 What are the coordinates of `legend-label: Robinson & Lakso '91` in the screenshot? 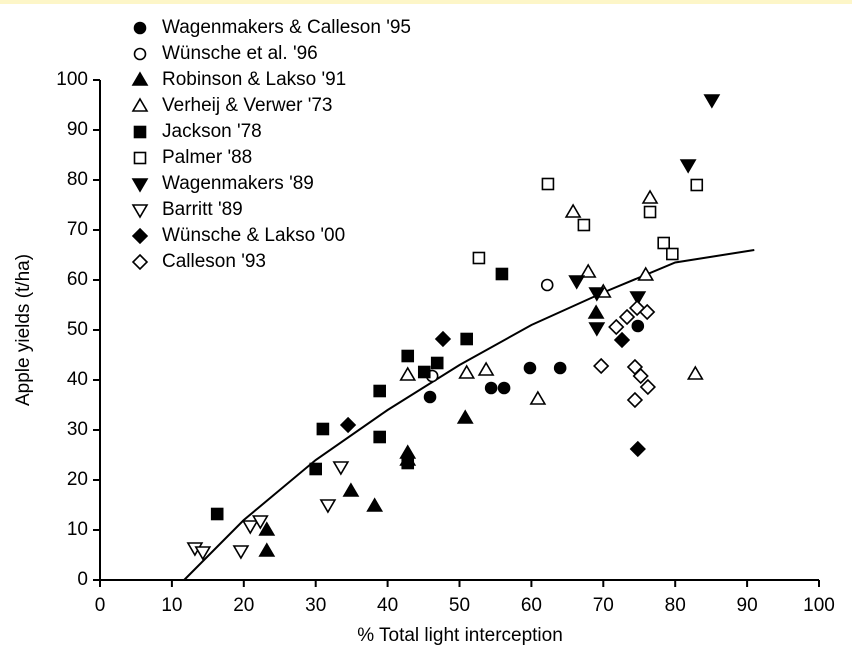 It's located at (254, 79).